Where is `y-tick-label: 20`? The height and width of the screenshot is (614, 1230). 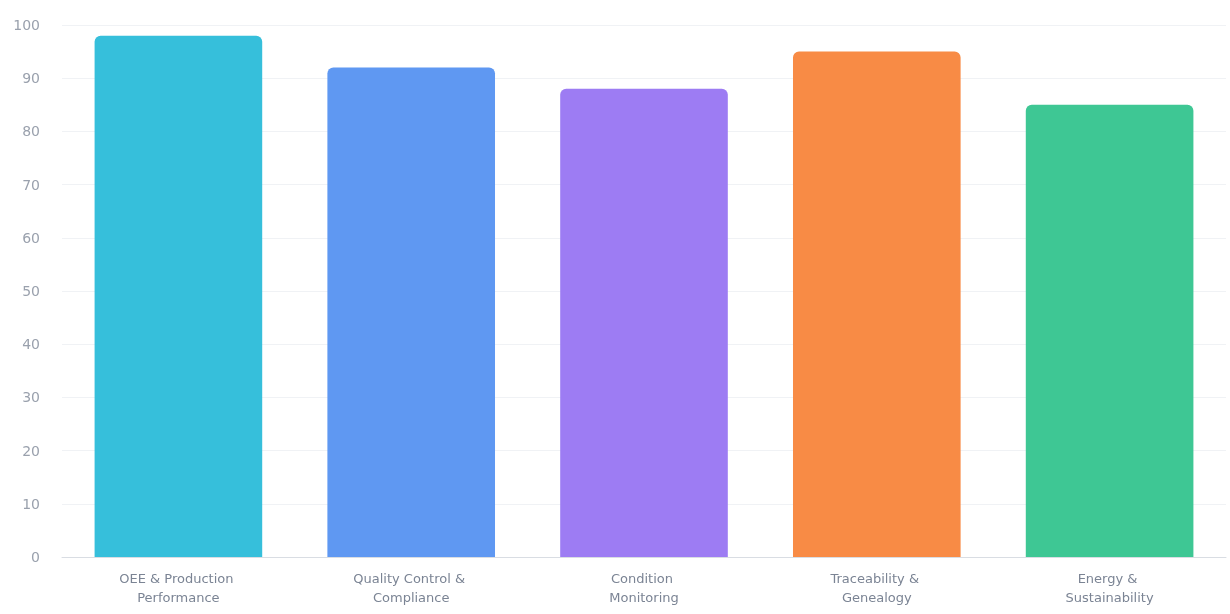
y-tick-label: 20 is located at coordinates (31, 450).